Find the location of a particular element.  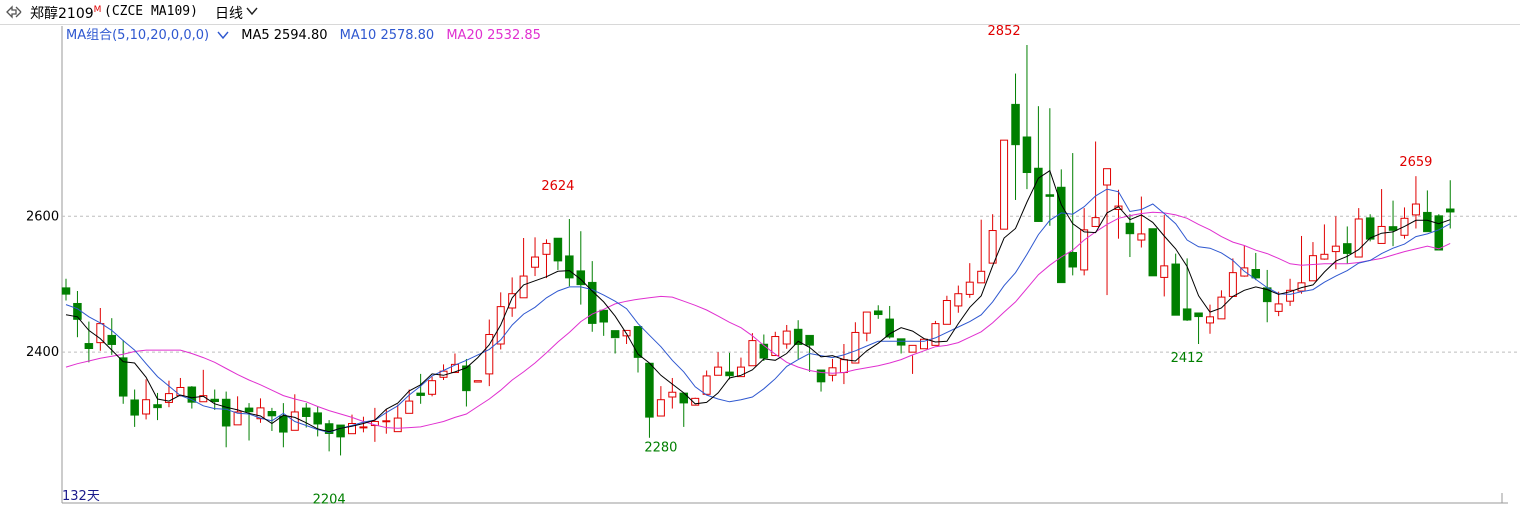

contract-code: (CZCE MA109) is located at coordinates (151, 11).